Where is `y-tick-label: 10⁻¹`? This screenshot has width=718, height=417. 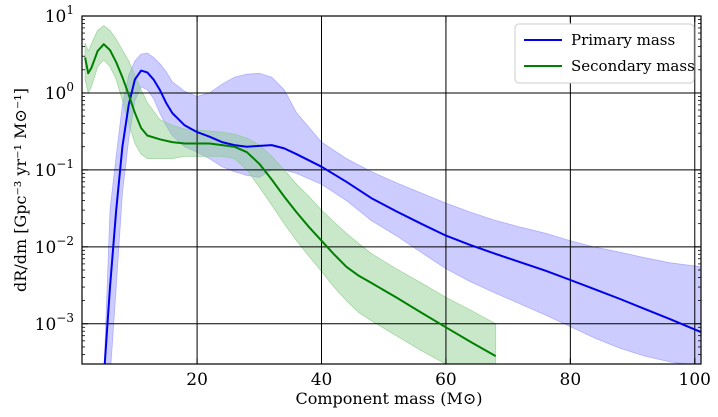 y-tick-label: 10⁻¹ is located at coordinates (54, 169).